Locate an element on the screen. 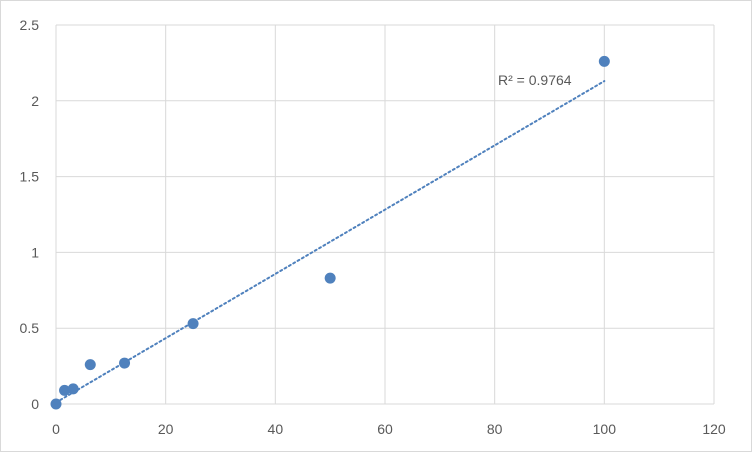 Image resolution: width=752 pixels, height=456 pixels. y-tick-label: 0.5 is located at coordinates (30, 328).